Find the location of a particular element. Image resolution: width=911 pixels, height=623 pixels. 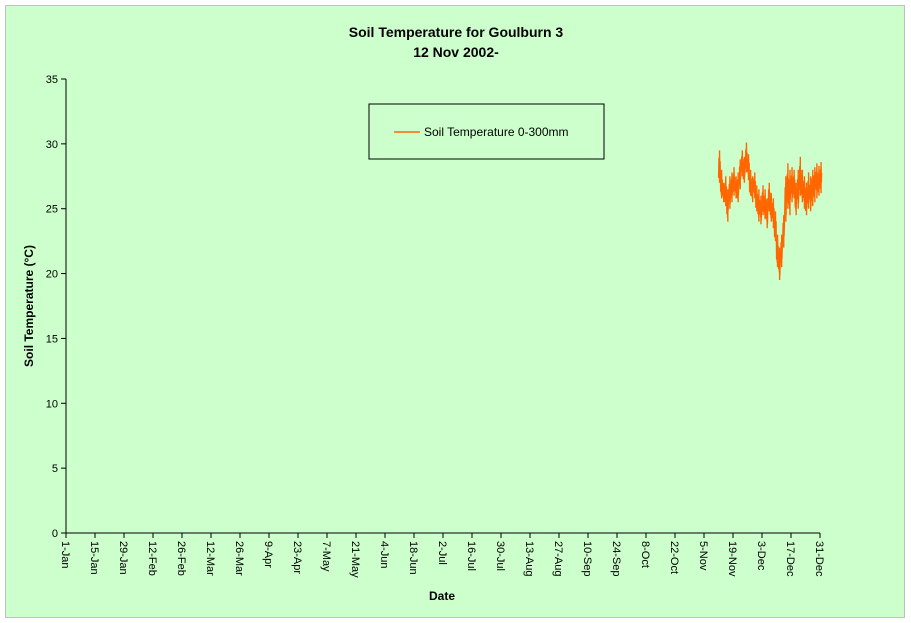

y-tick-label: 15 is located at coordinates (52, 339).